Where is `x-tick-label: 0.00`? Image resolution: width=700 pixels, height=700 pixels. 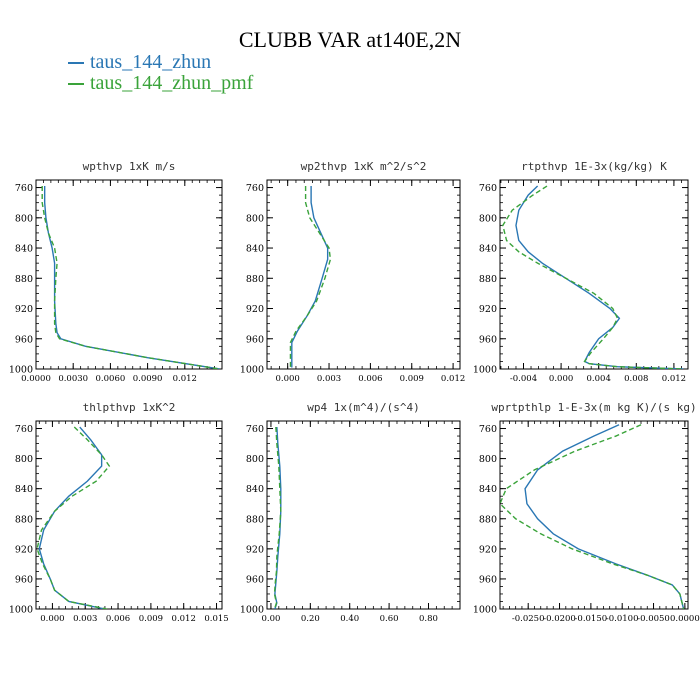
x-tick-label: 0.00 is located at coordinates (270, 619).